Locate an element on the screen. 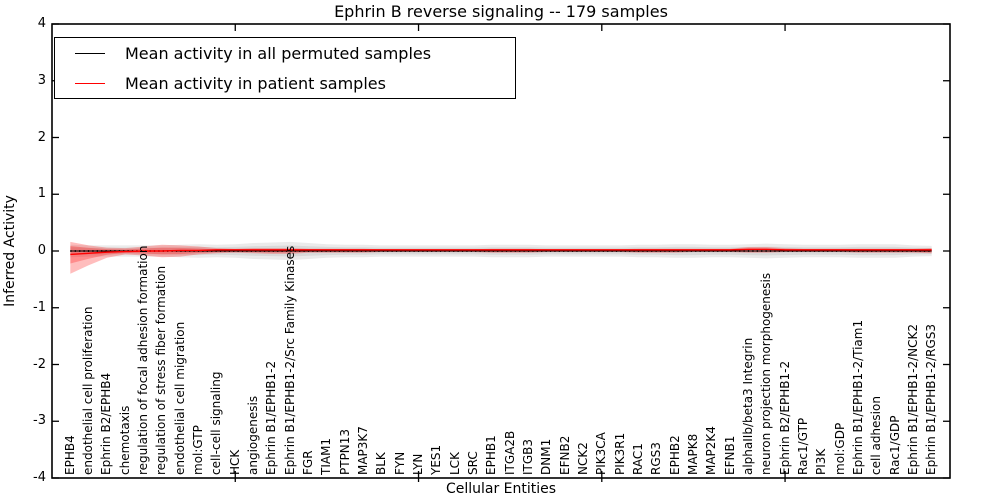 Image resolution: width=1000 pixels, height=500 pixels. x-category-label: HCK is located at coordinates (234, 462).